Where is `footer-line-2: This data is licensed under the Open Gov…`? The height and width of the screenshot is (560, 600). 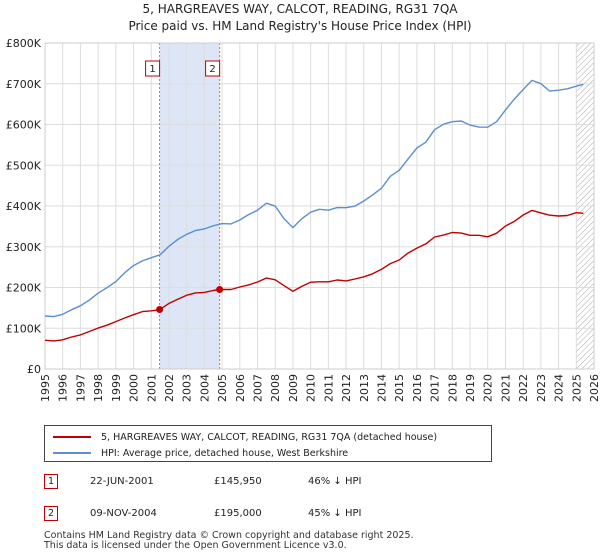
footer-line-2: This data is licensed under the Open Gov… is located at coordinates (195, 545).